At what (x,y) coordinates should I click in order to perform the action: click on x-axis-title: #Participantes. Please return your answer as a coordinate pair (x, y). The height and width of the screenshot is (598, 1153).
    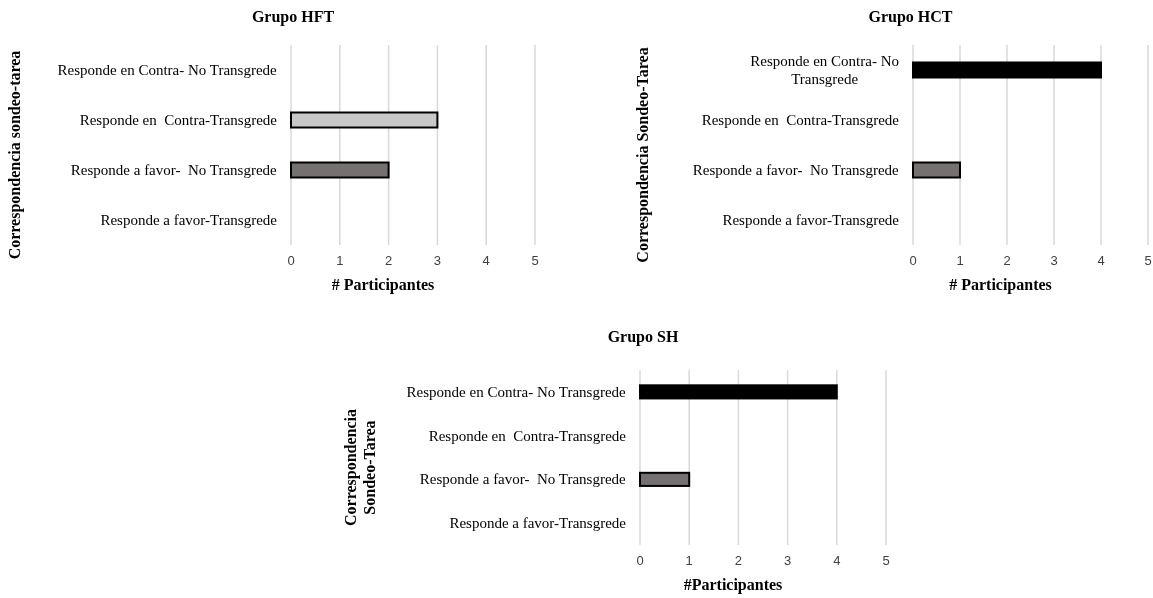
    Looking at the image, I should click on (733, 585).